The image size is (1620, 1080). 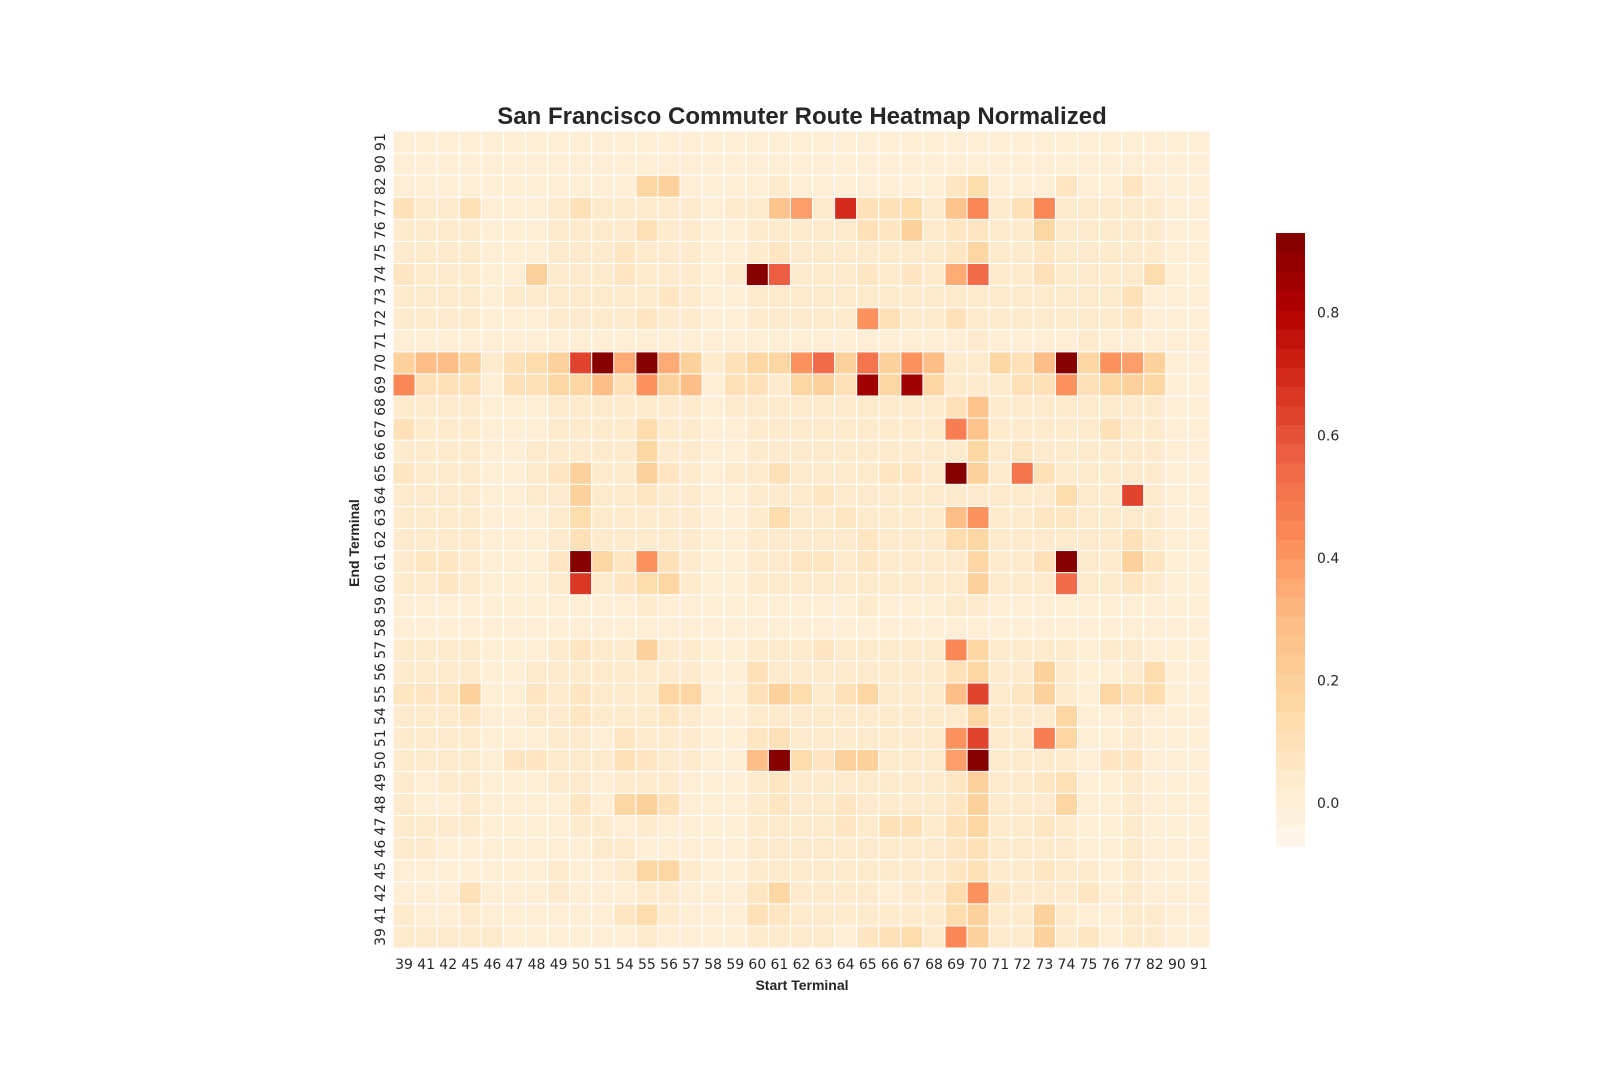 I want to click on y-tick-label: 51, so click(x=381, y=738).